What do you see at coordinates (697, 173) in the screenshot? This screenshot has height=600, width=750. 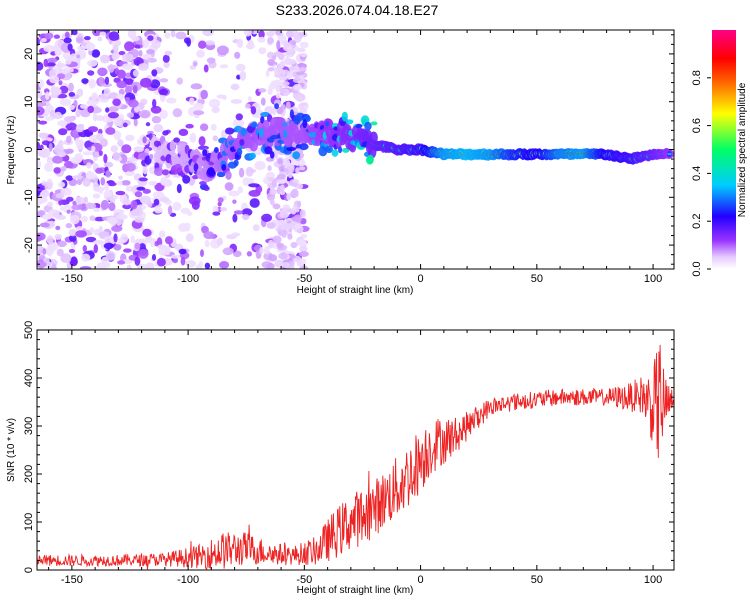 I see `colorbar-tick-label-2: 0.4` at bounding box center [697, 173].